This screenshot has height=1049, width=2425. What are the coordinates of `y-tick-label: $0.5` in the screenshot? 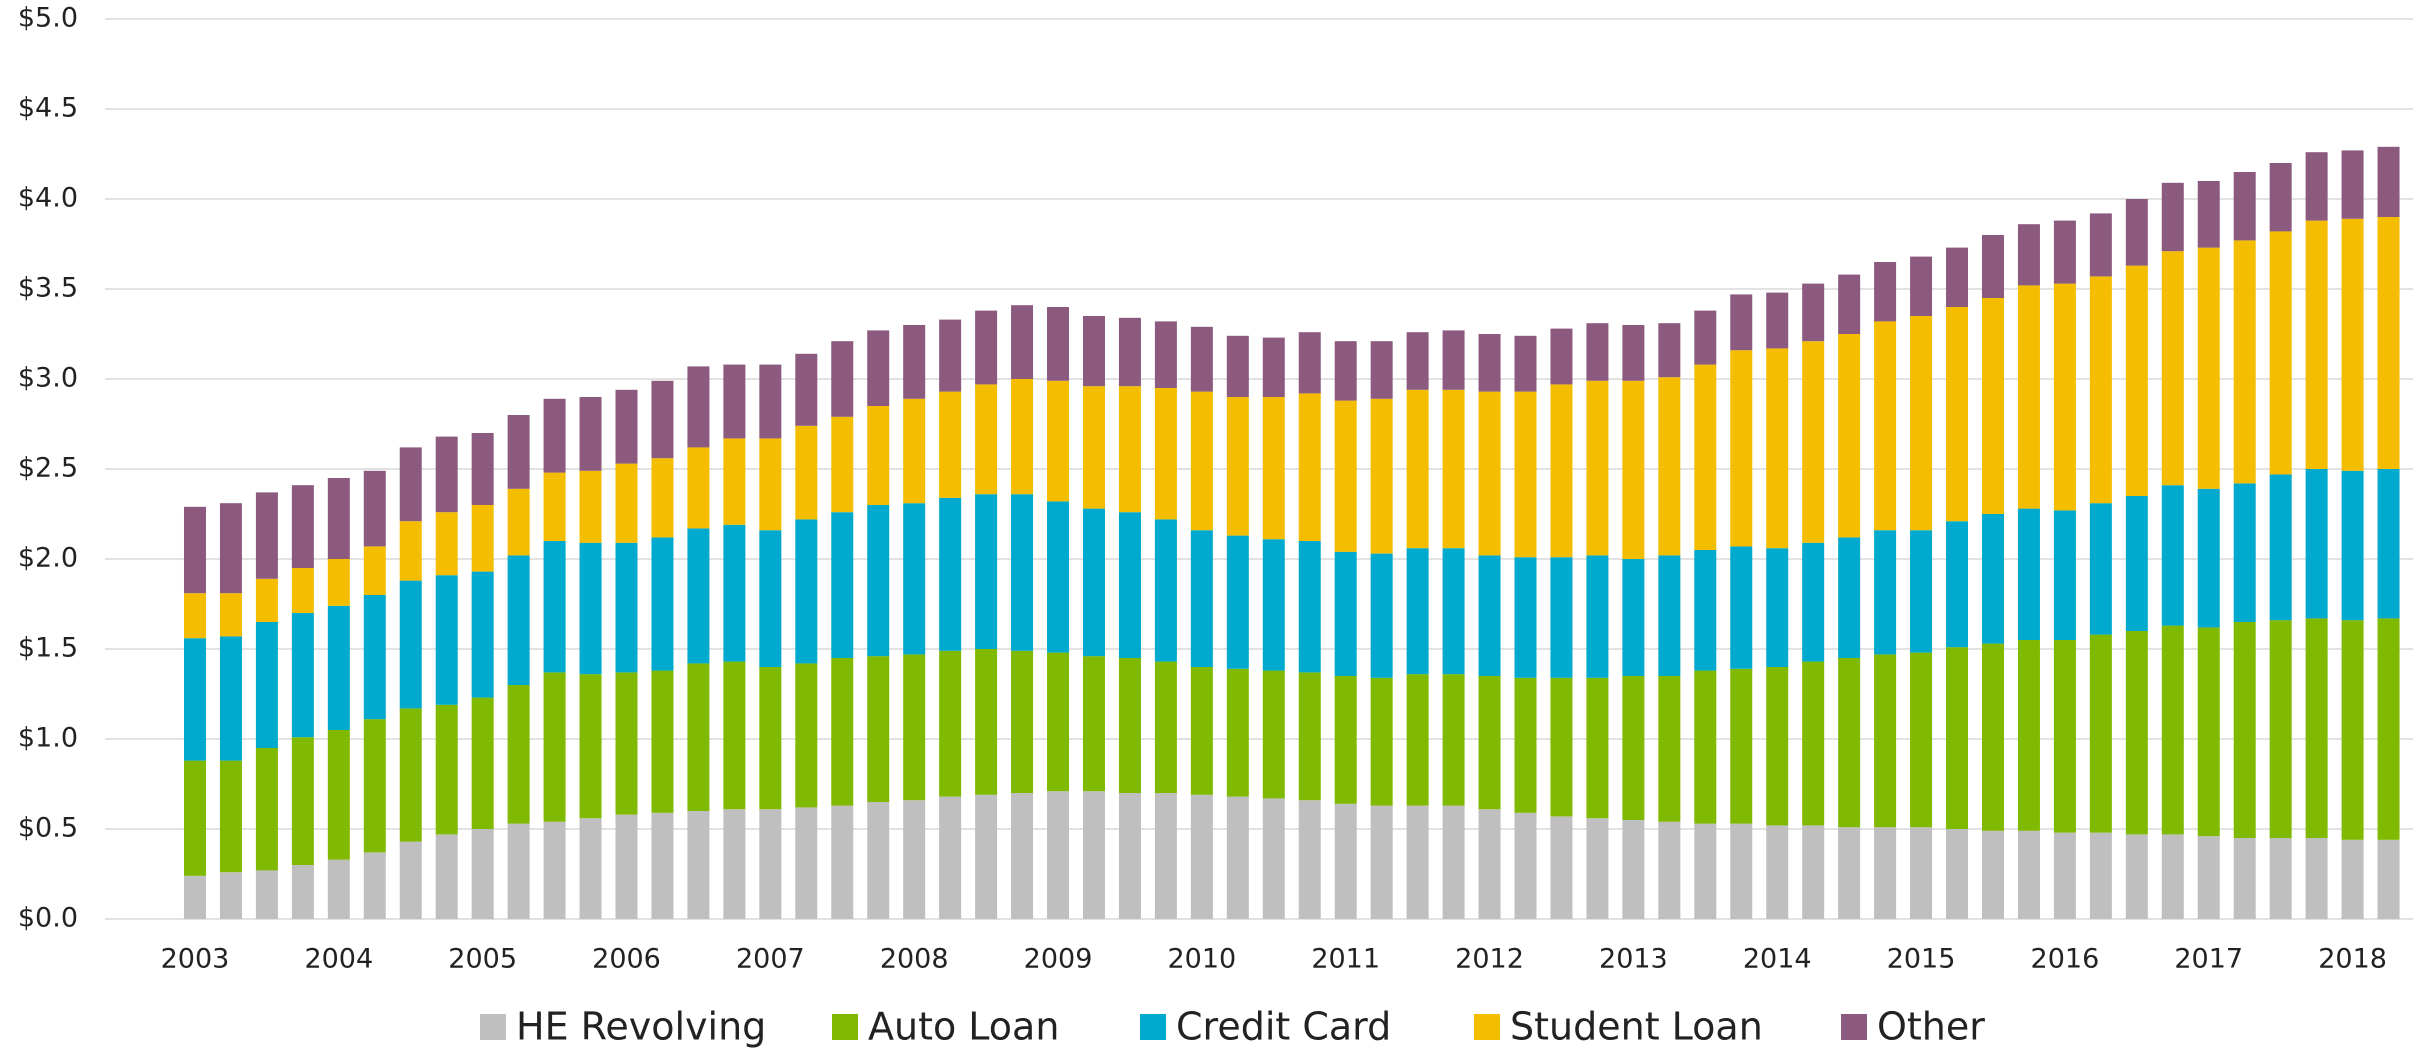 It's located at (48, 828).